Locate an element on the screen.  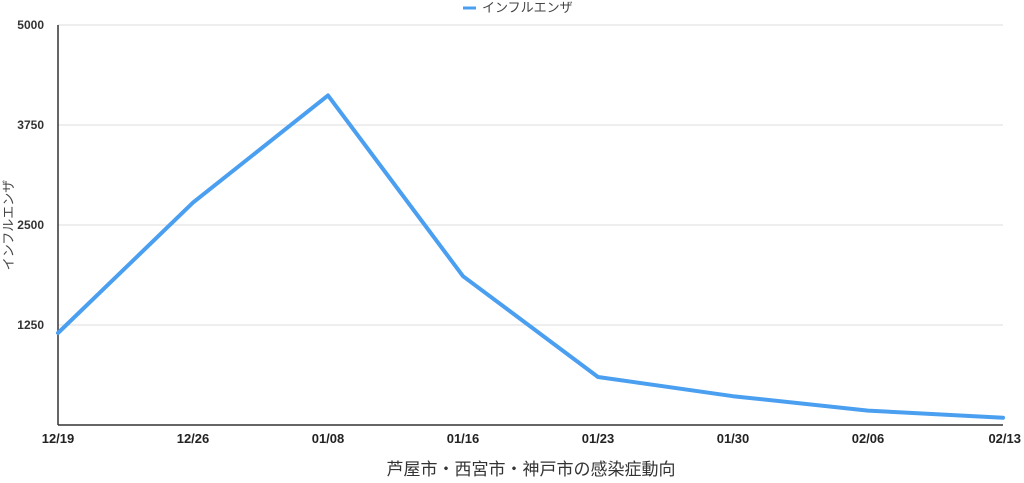
y-axis-title: インフルエンザ is located at coordinates (9, 225).